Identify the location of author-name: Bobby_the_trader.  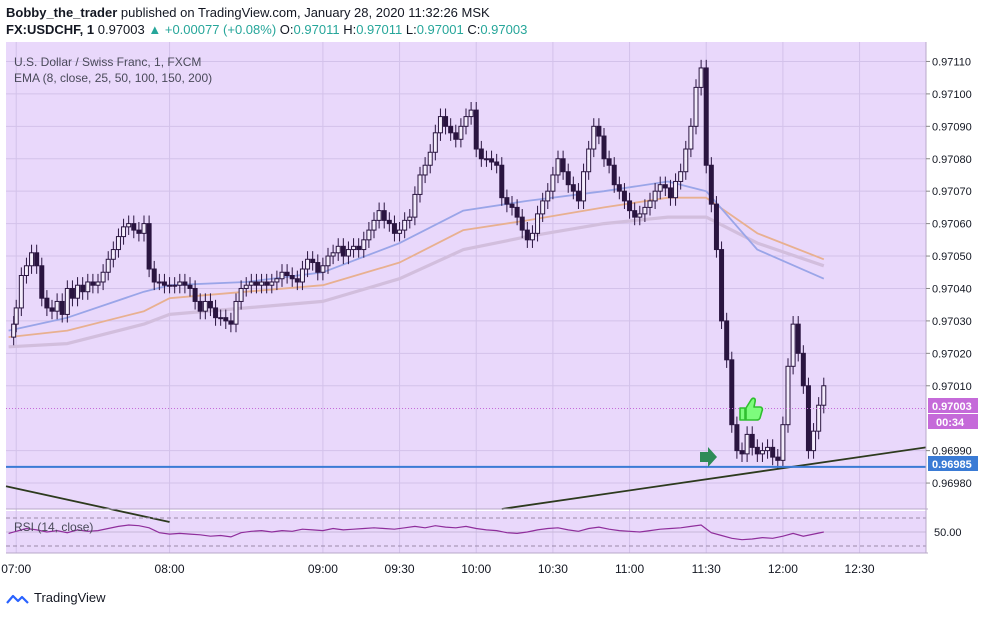
(62, 12).